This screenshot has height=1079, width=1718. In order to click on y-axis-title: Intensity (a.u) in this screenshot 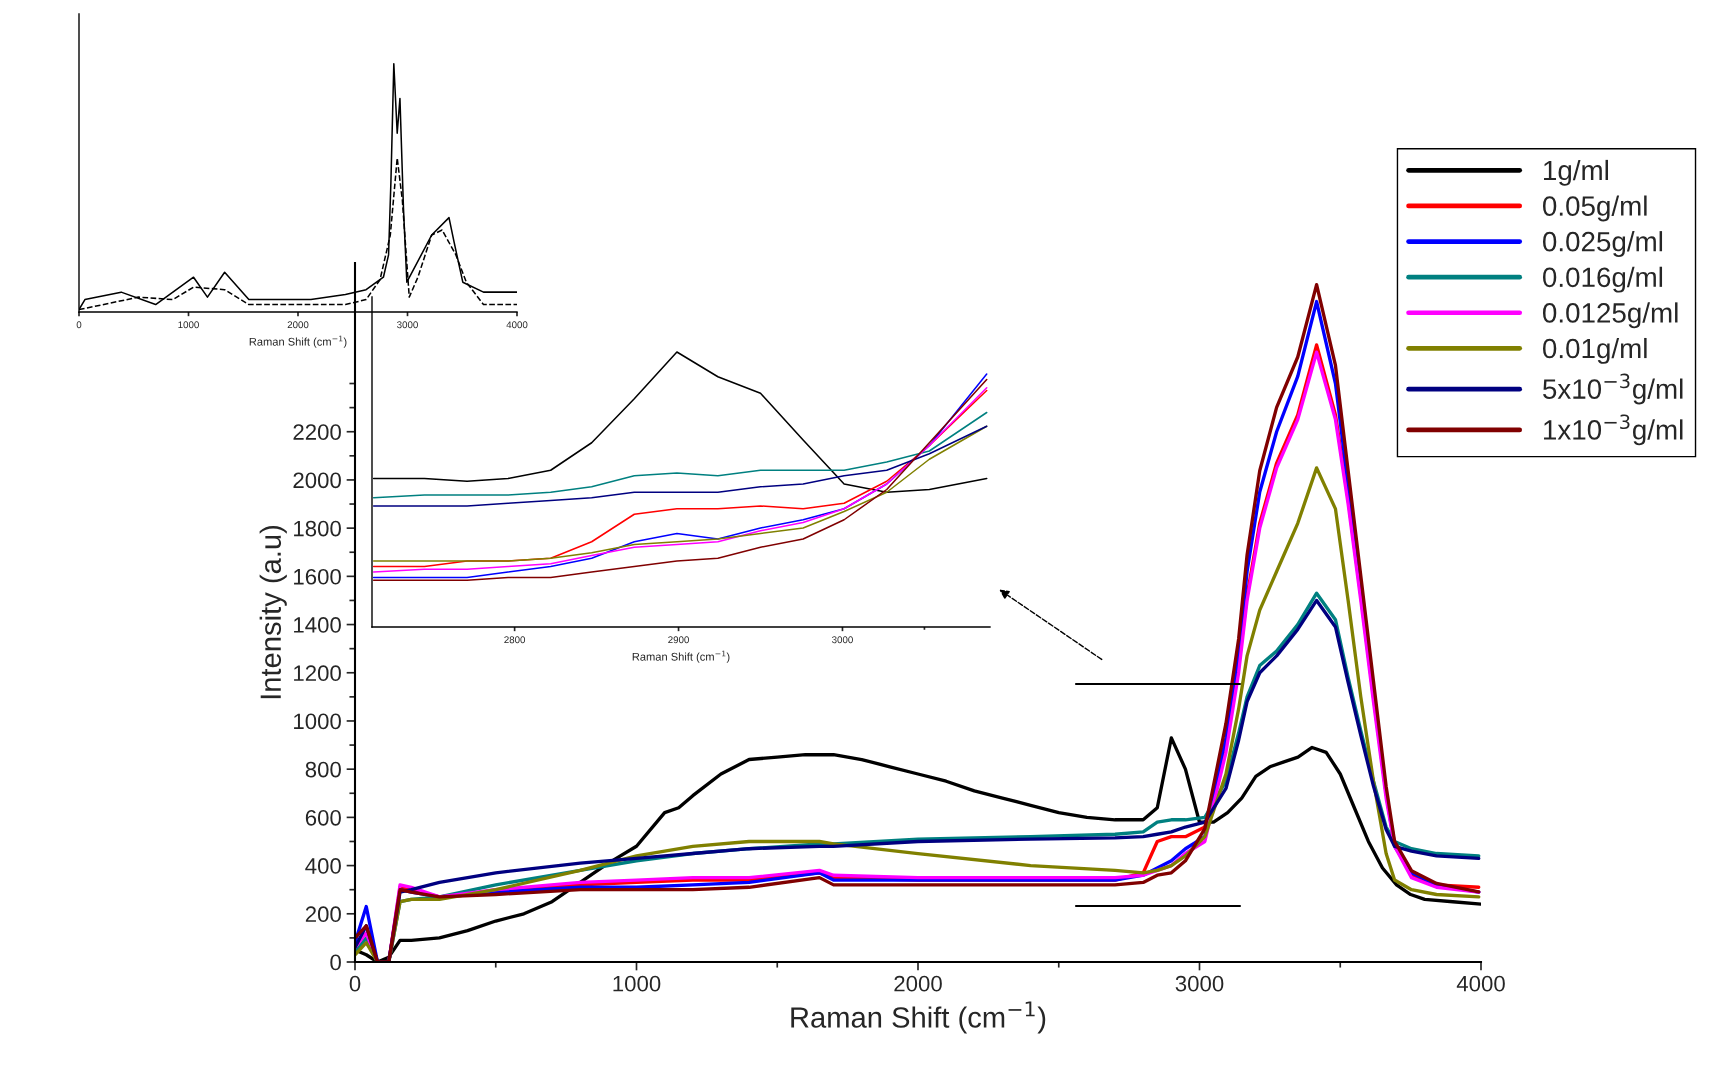, I will do `click(273, 612)`.